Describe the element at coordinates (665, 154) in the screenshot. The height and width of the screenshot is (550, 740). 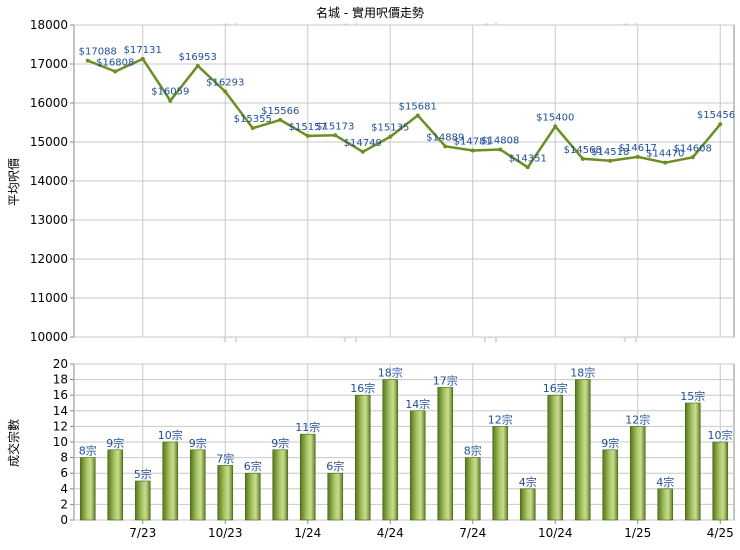
I see `price-data-label: $14470` at that location.